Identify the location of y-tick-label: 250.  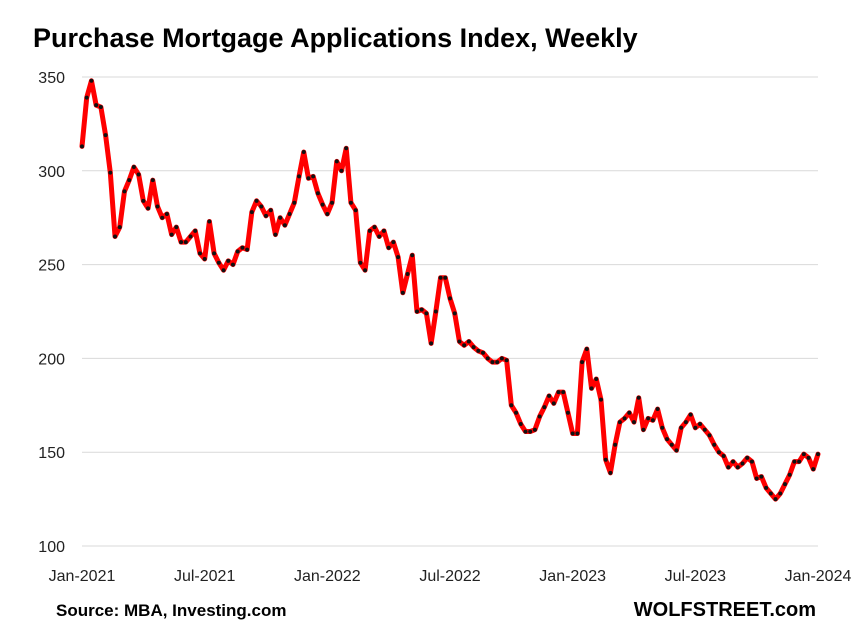
(51, 266).